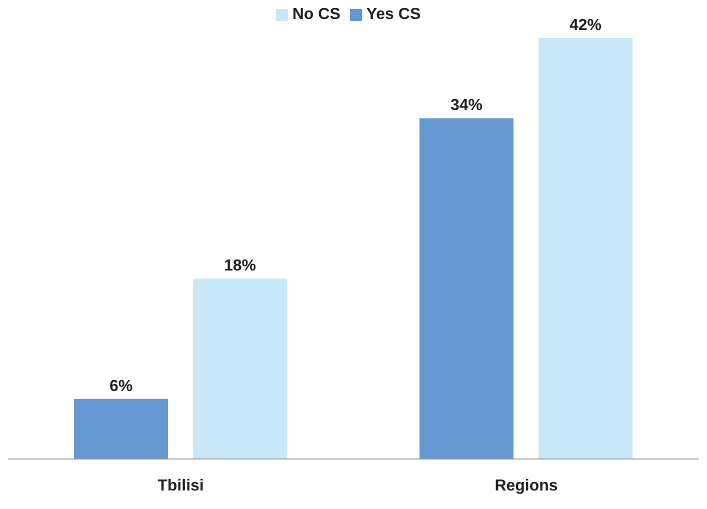 This screenshot has width=707, height=509. What do you see at coordinates (526, 485) in the screenshot?
I see `x-tick-label: Regions` at bounding box center [526, 485].